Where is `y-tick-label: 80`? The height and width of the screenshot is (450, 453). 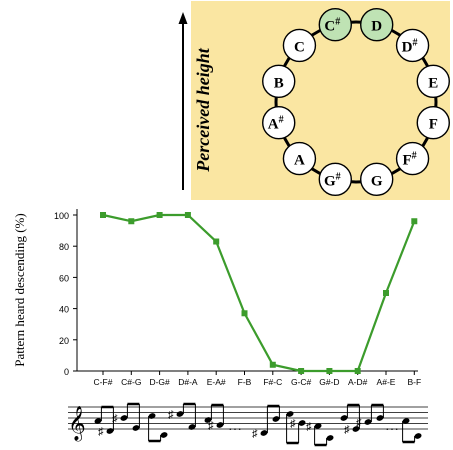 y-tick-label: 80 is located at coordinates (64, 247).